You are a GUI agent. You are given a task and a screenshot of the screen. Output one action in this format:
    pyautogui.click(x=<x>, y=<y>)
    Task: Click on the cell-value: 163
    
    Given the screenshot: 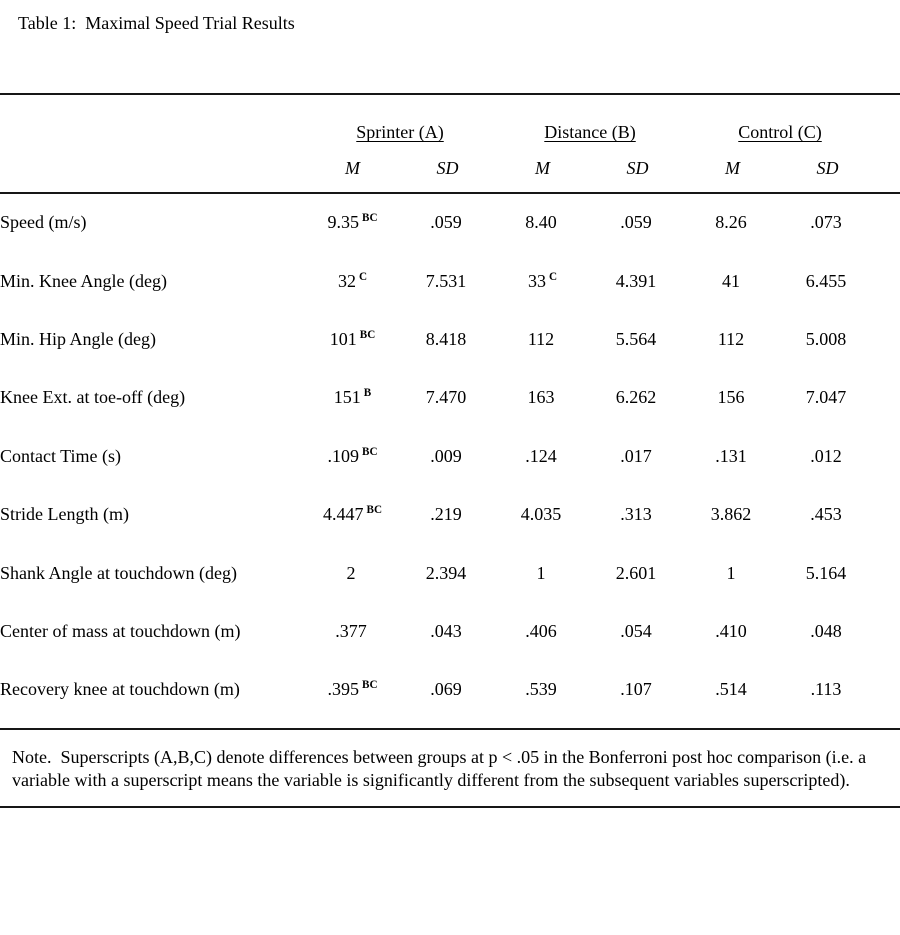 What is the action you would take?
    pyautogui.click(x=541, y=397)
    